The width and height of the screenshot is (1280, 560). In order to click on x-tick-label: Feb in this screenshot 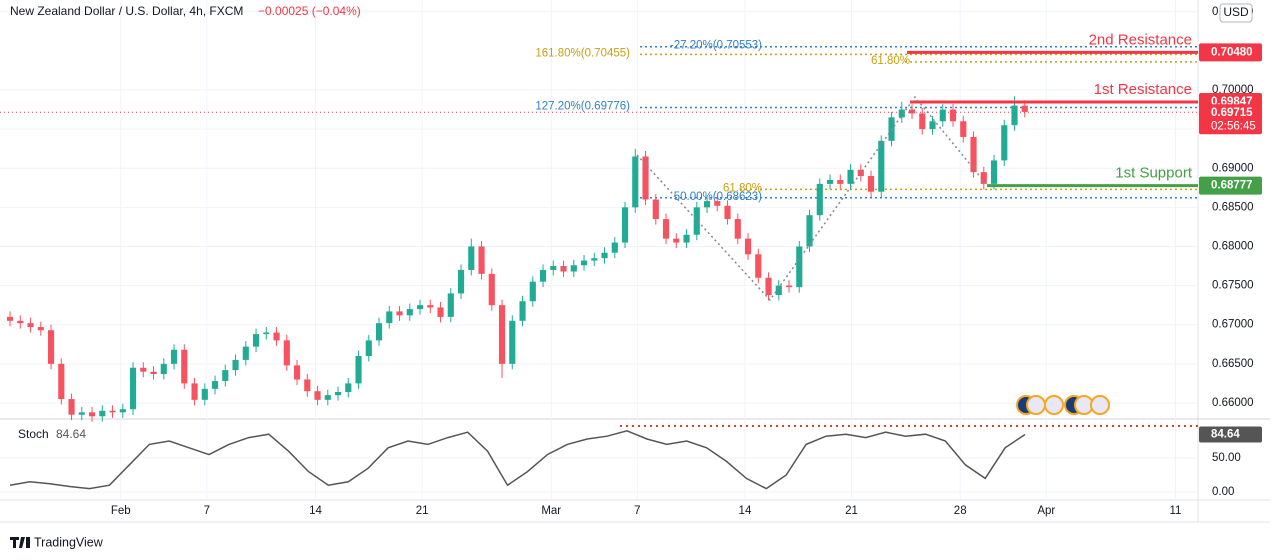, I will do `click(121, 511)`.